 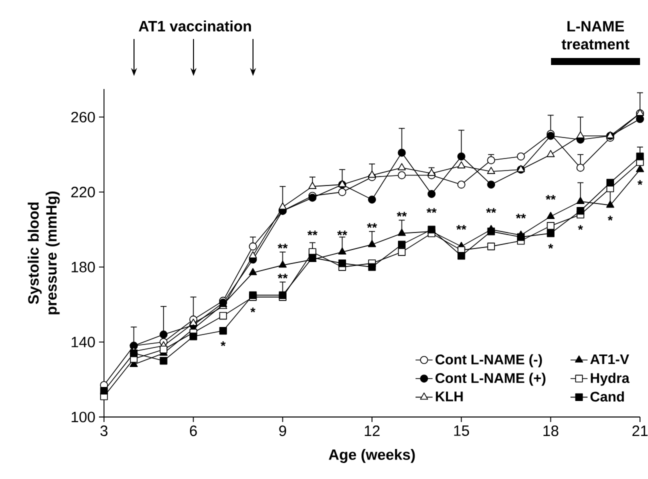 I want to click on legend-label: KLH, so click(x=449, y=397).